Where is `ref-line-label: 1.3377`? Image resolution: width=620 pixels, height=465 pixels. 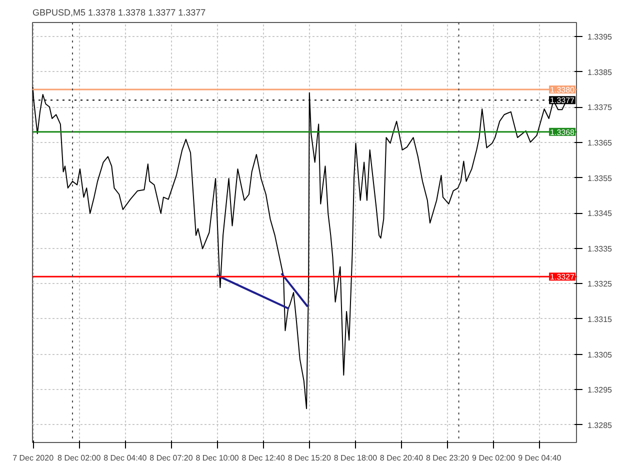
ref-line-label: 1.3377 is located at coordinates (563, 101).